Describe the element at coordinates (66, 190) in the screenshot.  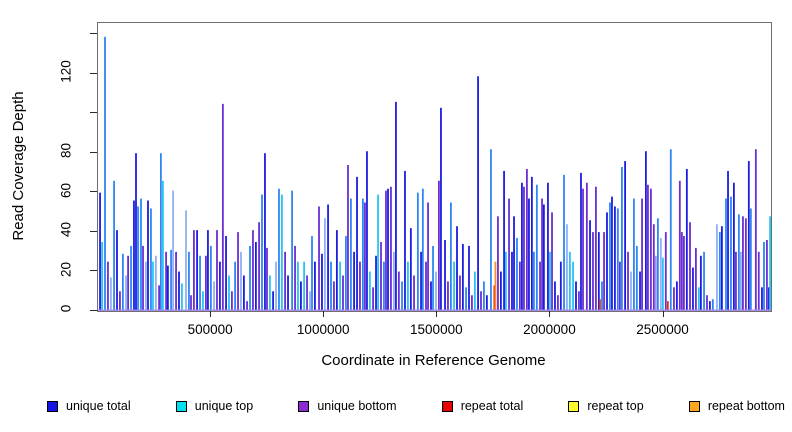
I see `y-tick-label: 60` at that location.